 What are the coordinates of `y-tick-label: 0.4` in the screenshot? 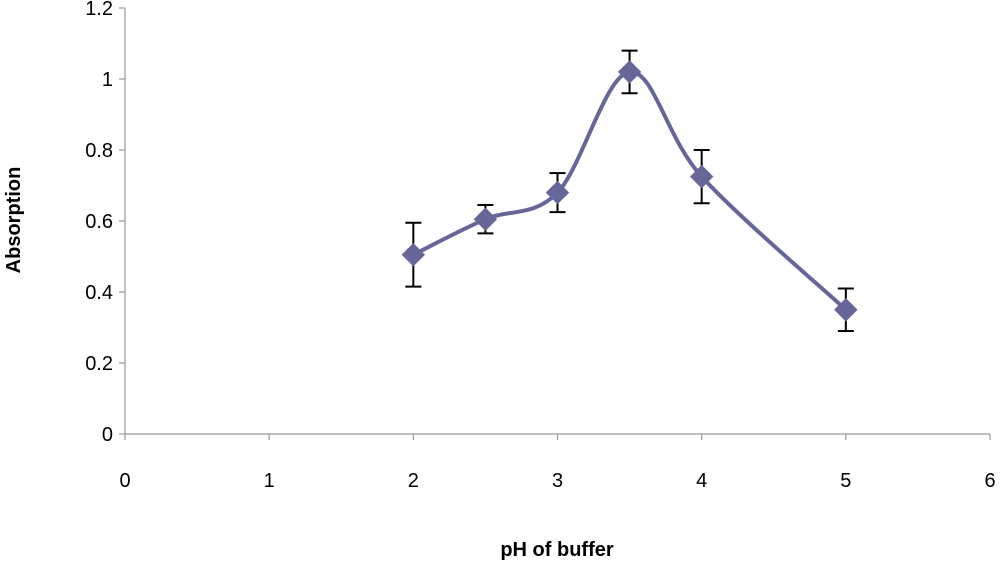 It's located at (99, 293).